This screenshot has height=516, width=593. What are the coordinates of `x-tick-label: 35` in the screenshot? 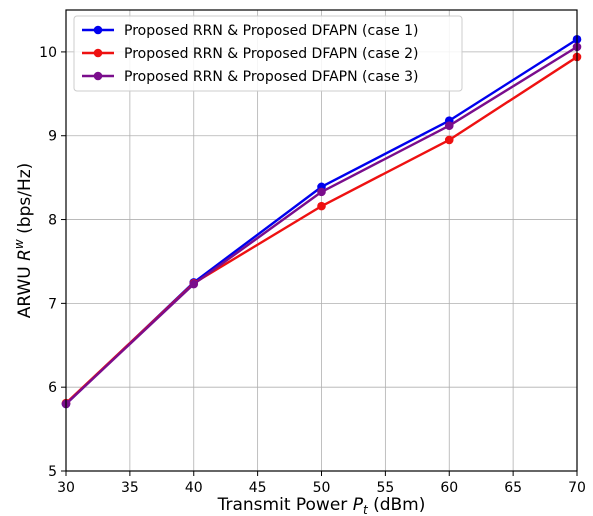 It's located at (130, 488).